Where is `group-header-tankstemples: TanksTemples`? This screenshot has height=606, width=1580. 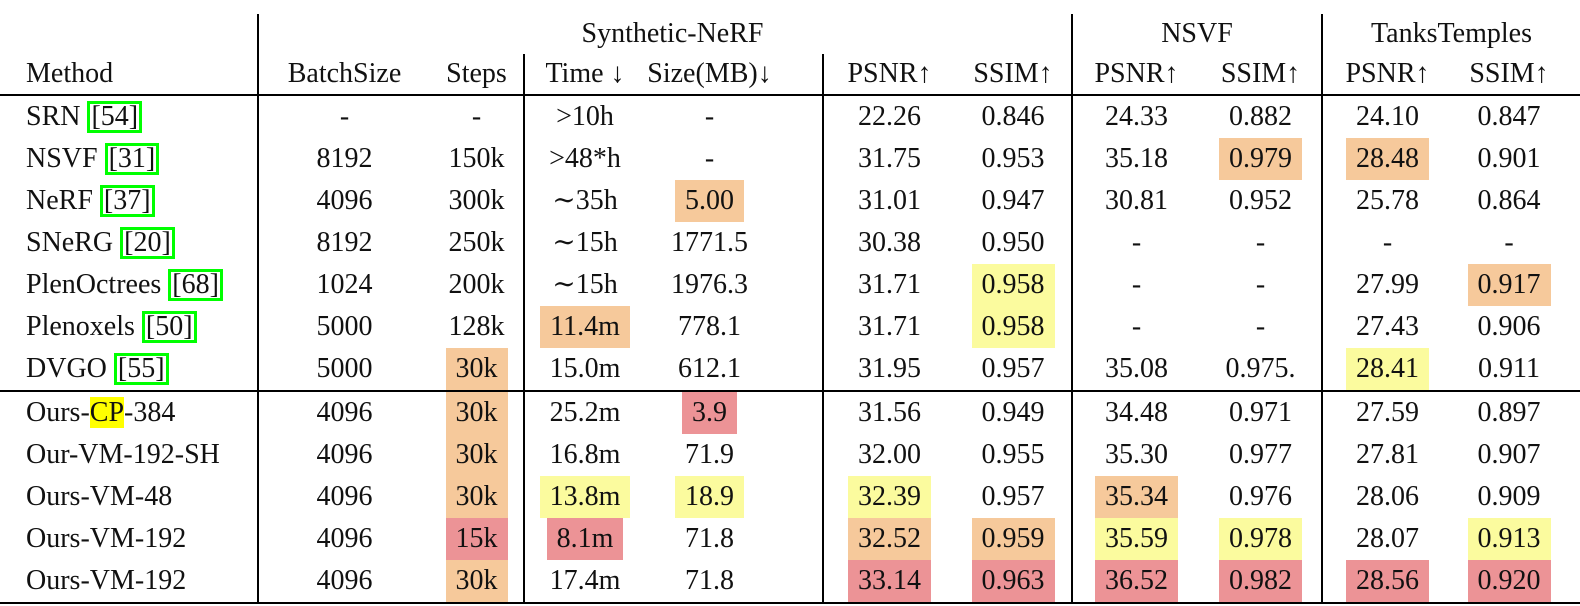 group-header-tankstemples: TanksTemples is located at coordinates (1450, 34).